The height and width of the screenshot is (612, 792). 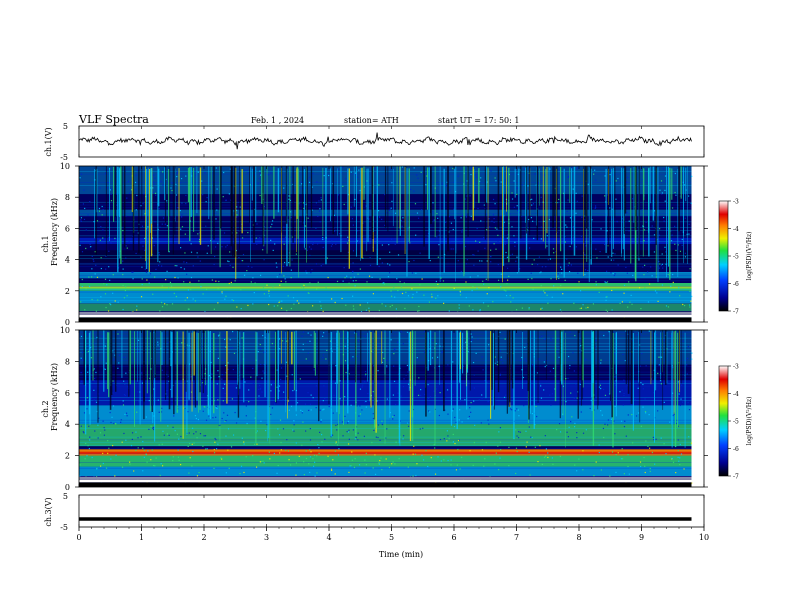 What do you see at coordinates (64, 527) in the screenshot?
I see `ch3-ytick-bottom: -5` at bounding box center [64, 527].